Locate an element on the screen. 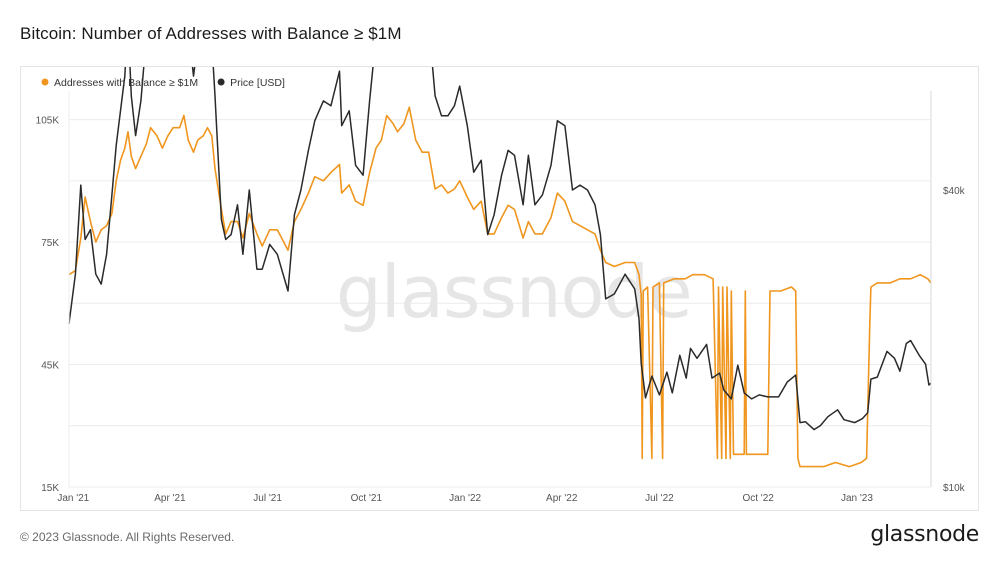  x-tick-label: Apr '21 is located at coordinates (170, 498).